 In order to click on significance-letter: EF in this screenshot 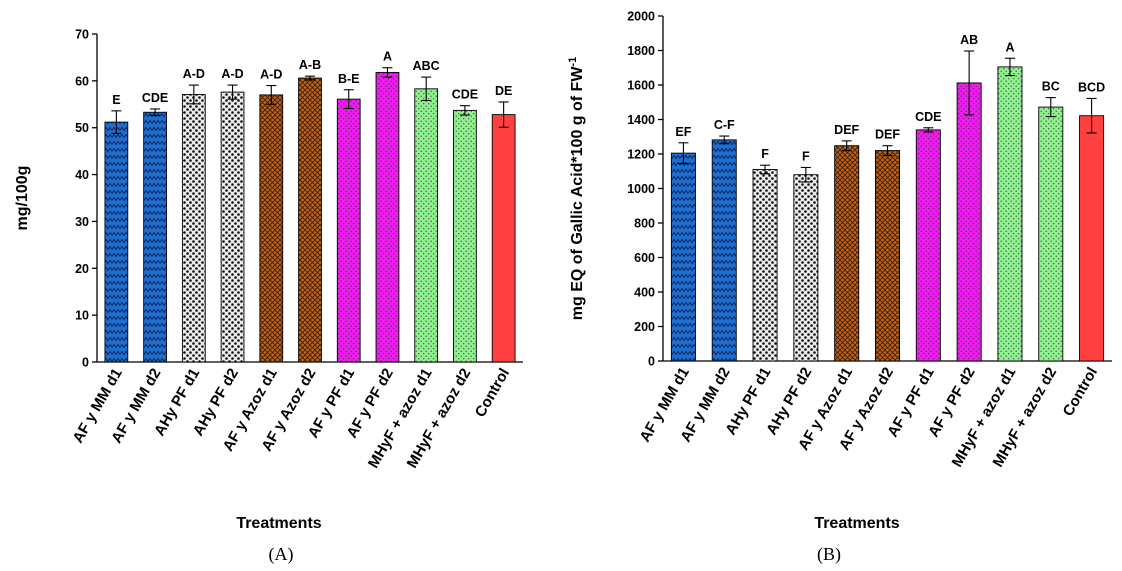, I will do `click(683, 132)`.